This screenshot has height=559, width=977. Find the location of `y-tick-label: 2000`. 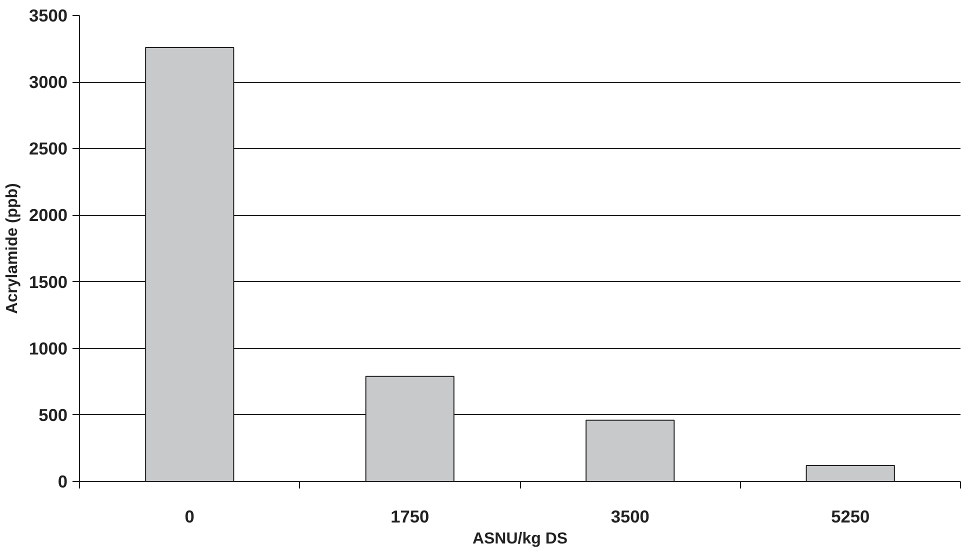

y-tick-label: 2000 is located at coordinates (48, 215).